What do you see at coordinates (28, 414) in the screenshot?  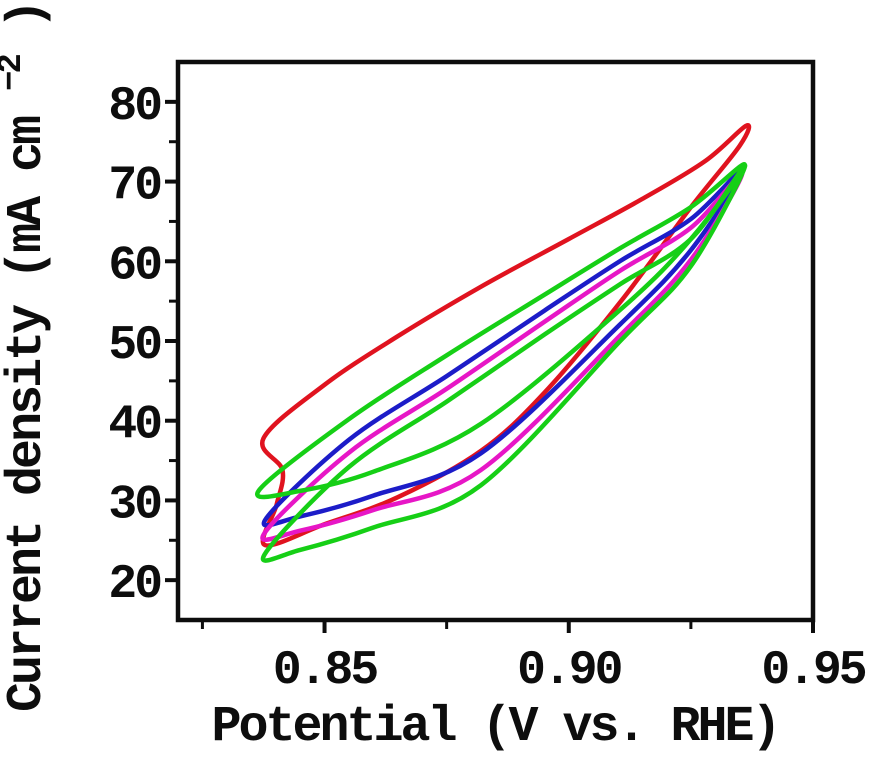 I see `y-axis-title-pre: Current density (mA cm` at bounding box center [28, 414].